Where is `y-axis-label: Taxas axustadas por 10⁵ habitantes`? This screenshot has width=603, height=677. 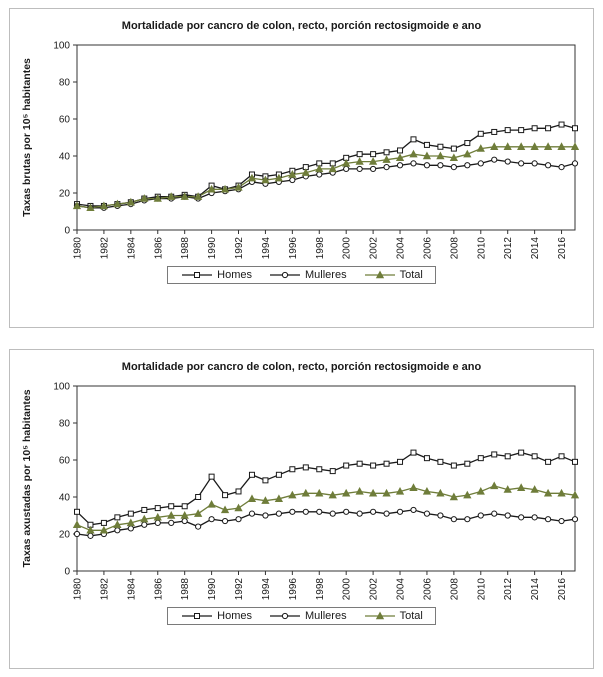
y-axis-label: Taxas axustadas por 10⁵ habitantes is located at coordinates (27, 478).